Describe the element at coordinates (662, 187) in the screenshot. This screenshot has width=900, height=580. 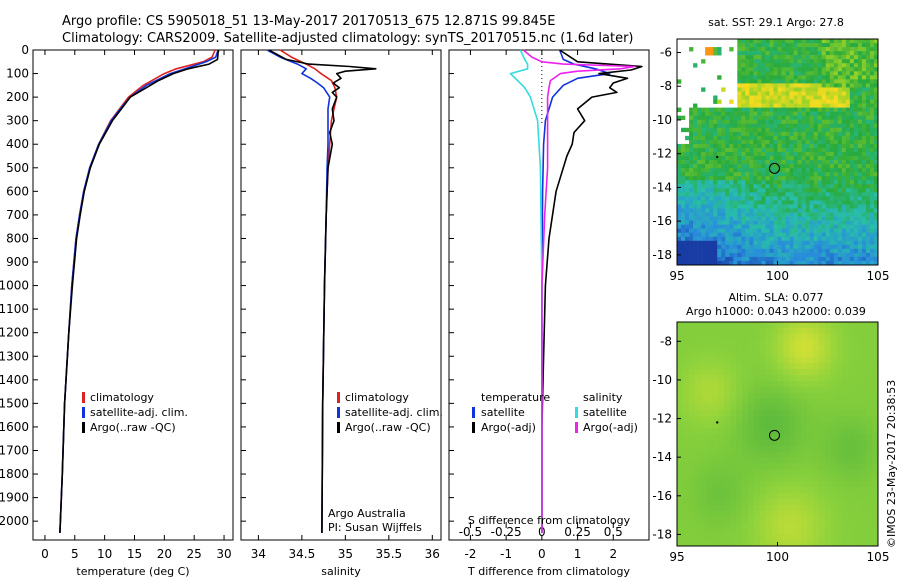
I see `map-y-tick-label: -14` at that location.